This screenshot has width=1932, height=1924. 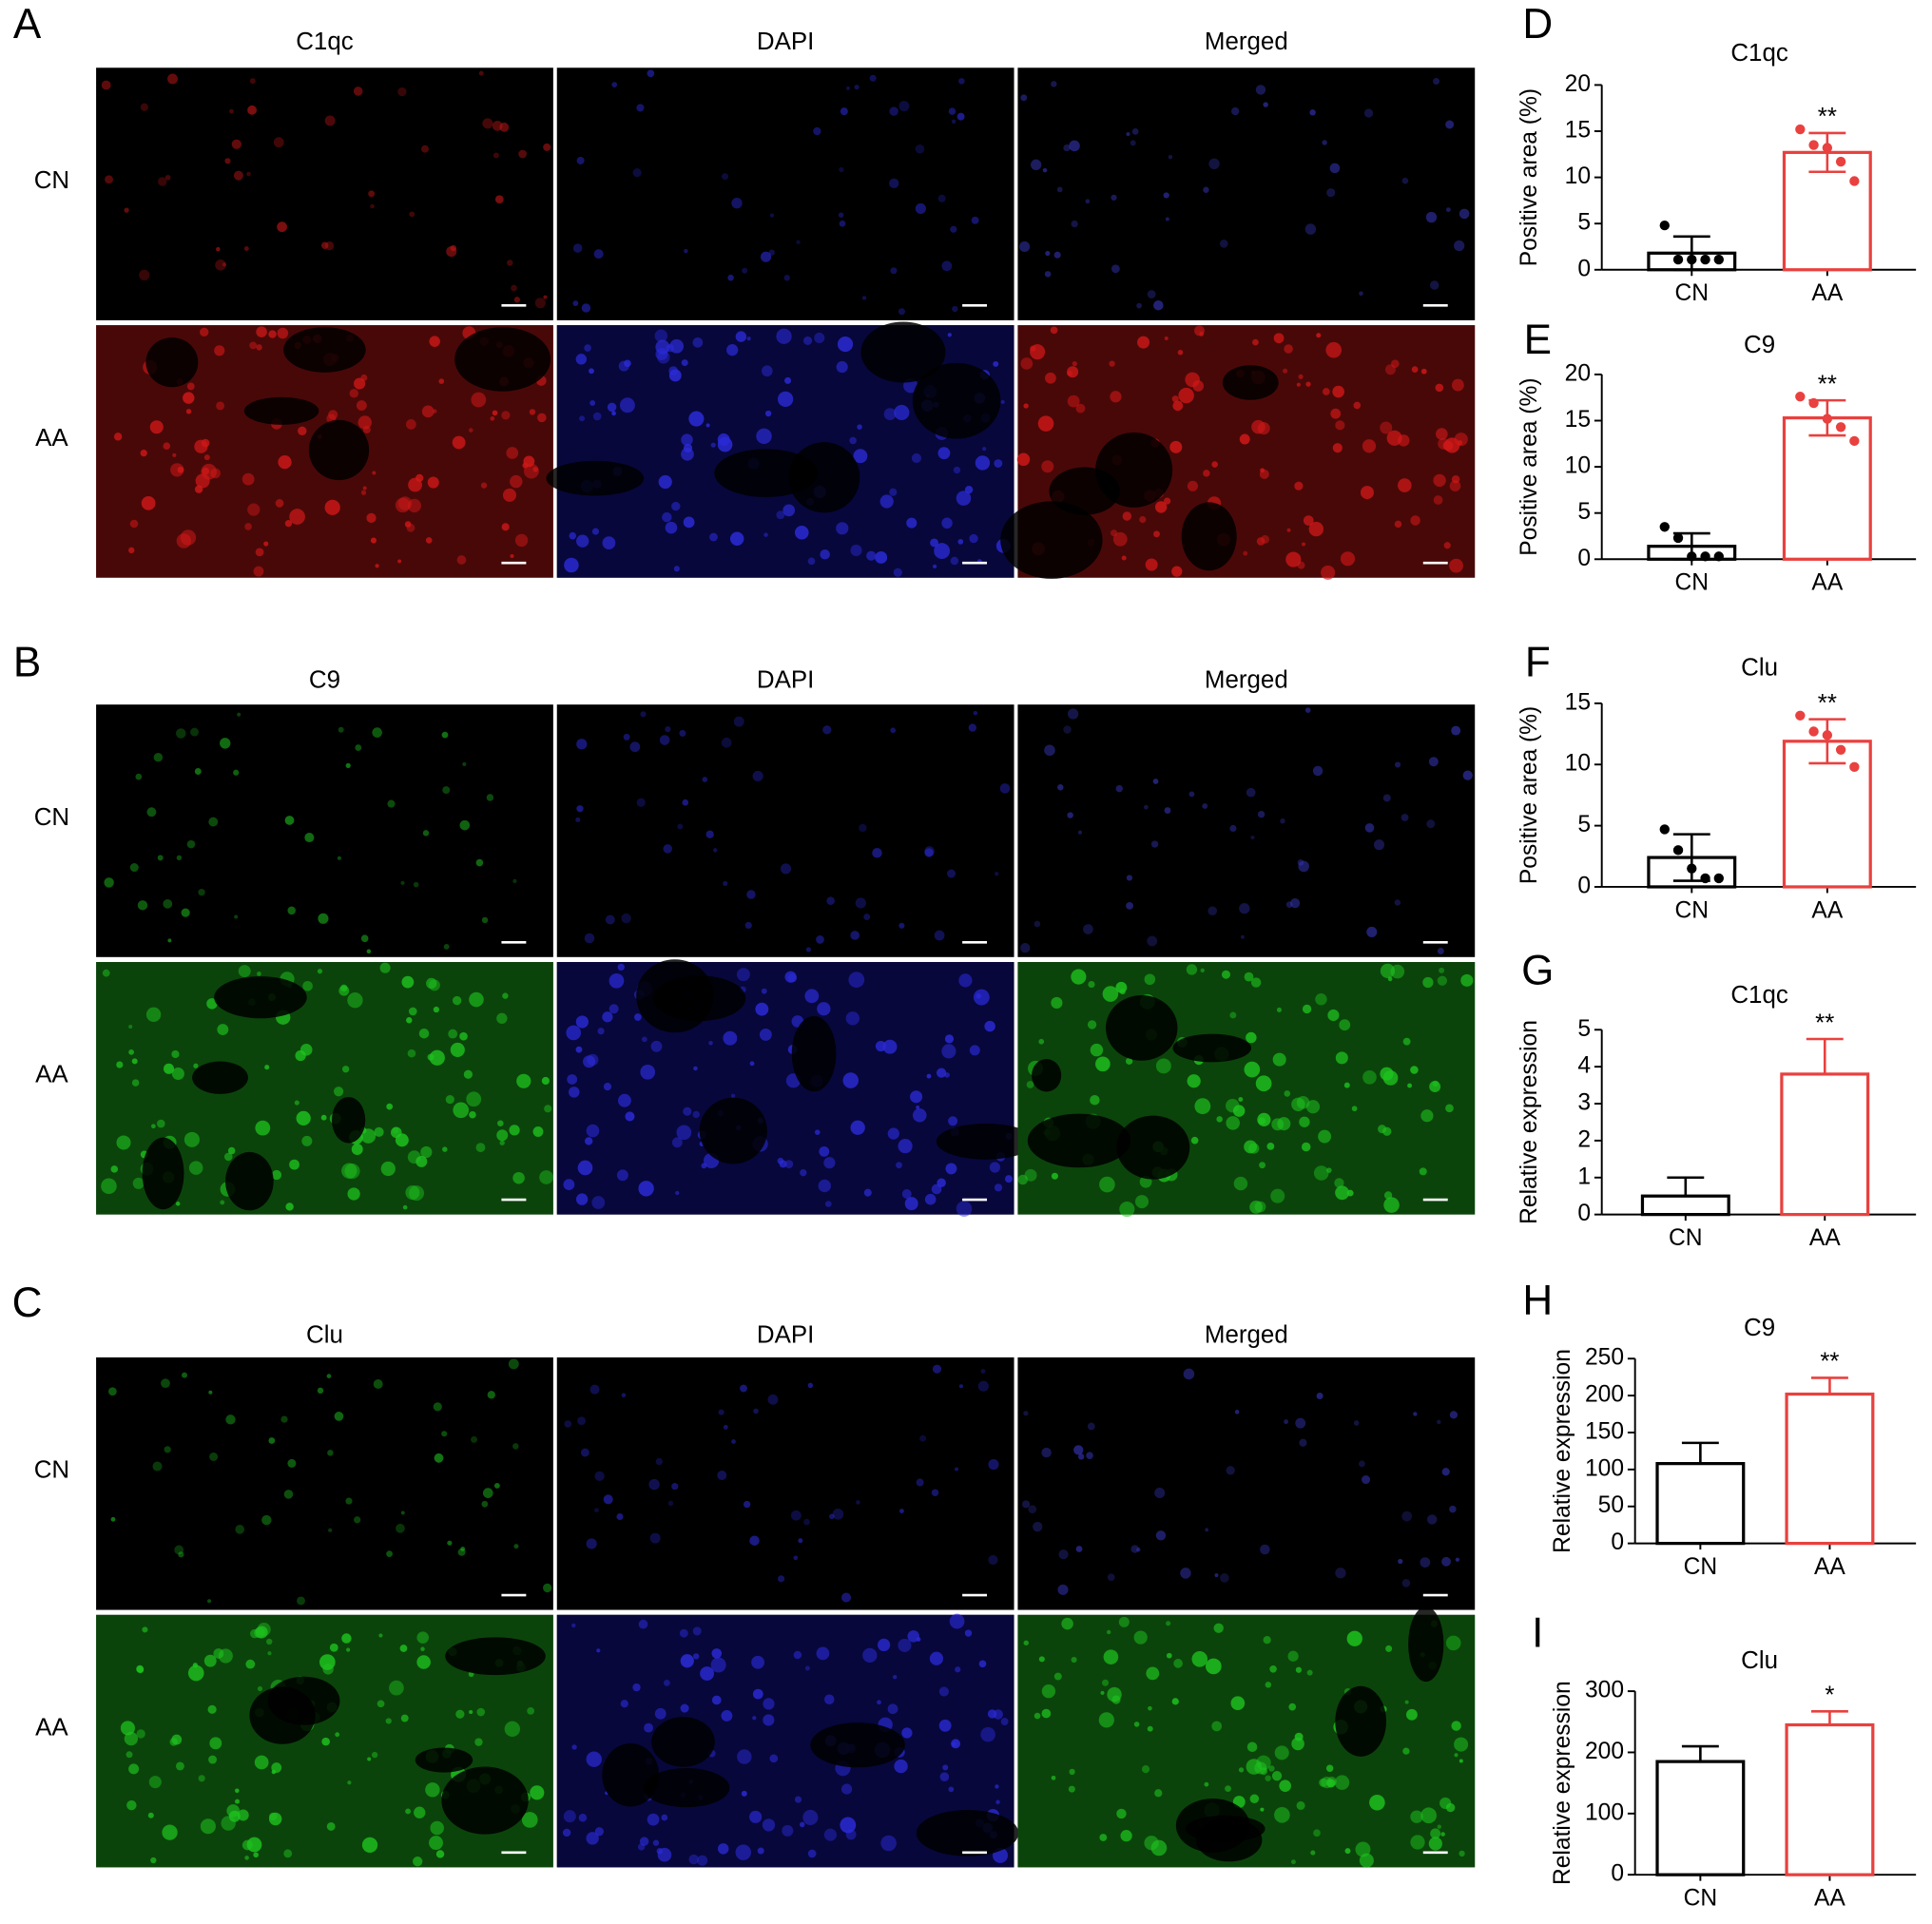 I want to click on y-tick-label: 200, so click(x=1604, y=1751).